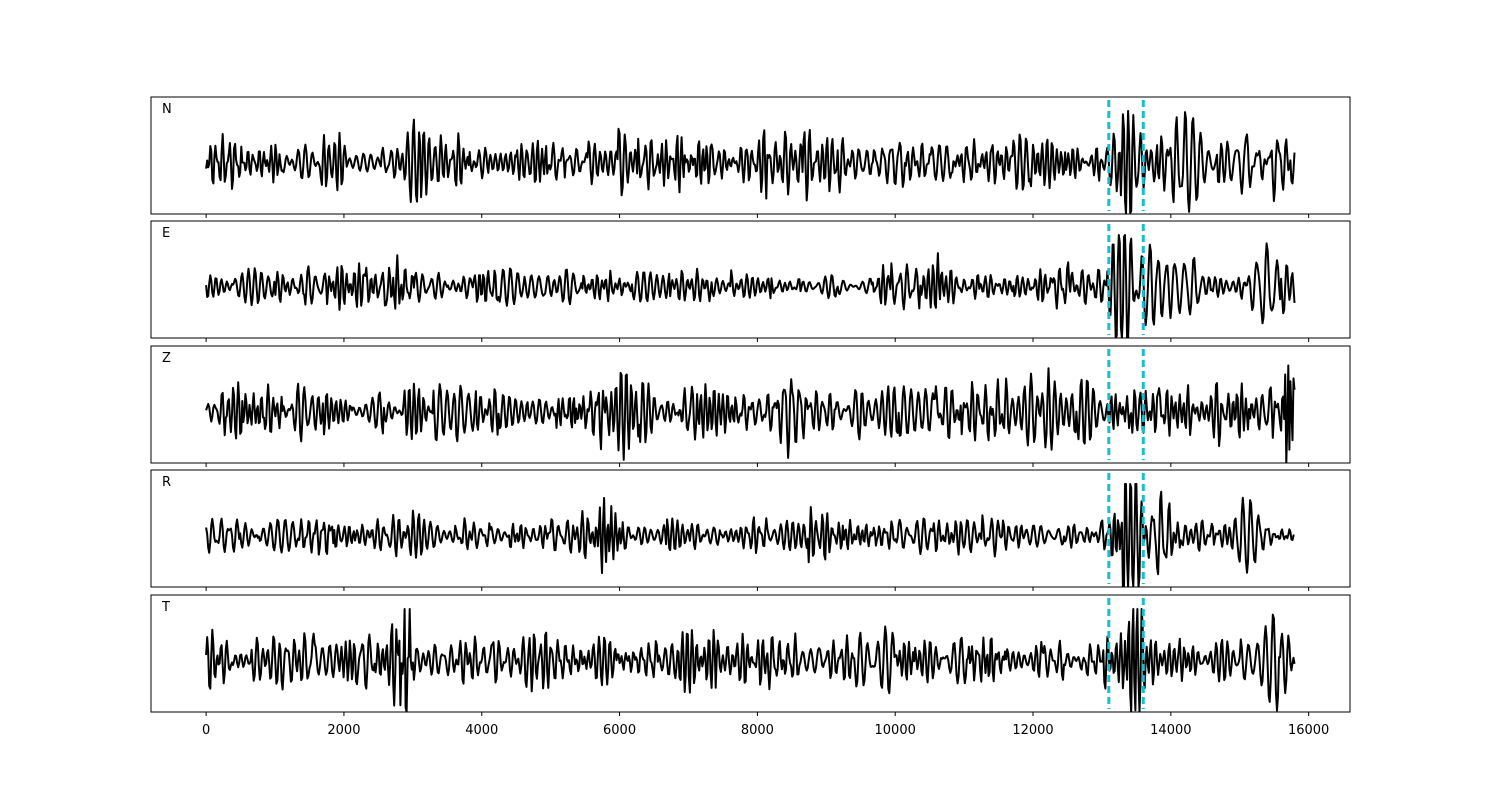 The image size is (1500, 800). What do you see at coordinates (757, 730) in the screenshot?
I see `x-tick-label: 8000` at bounding box center [757, 730].